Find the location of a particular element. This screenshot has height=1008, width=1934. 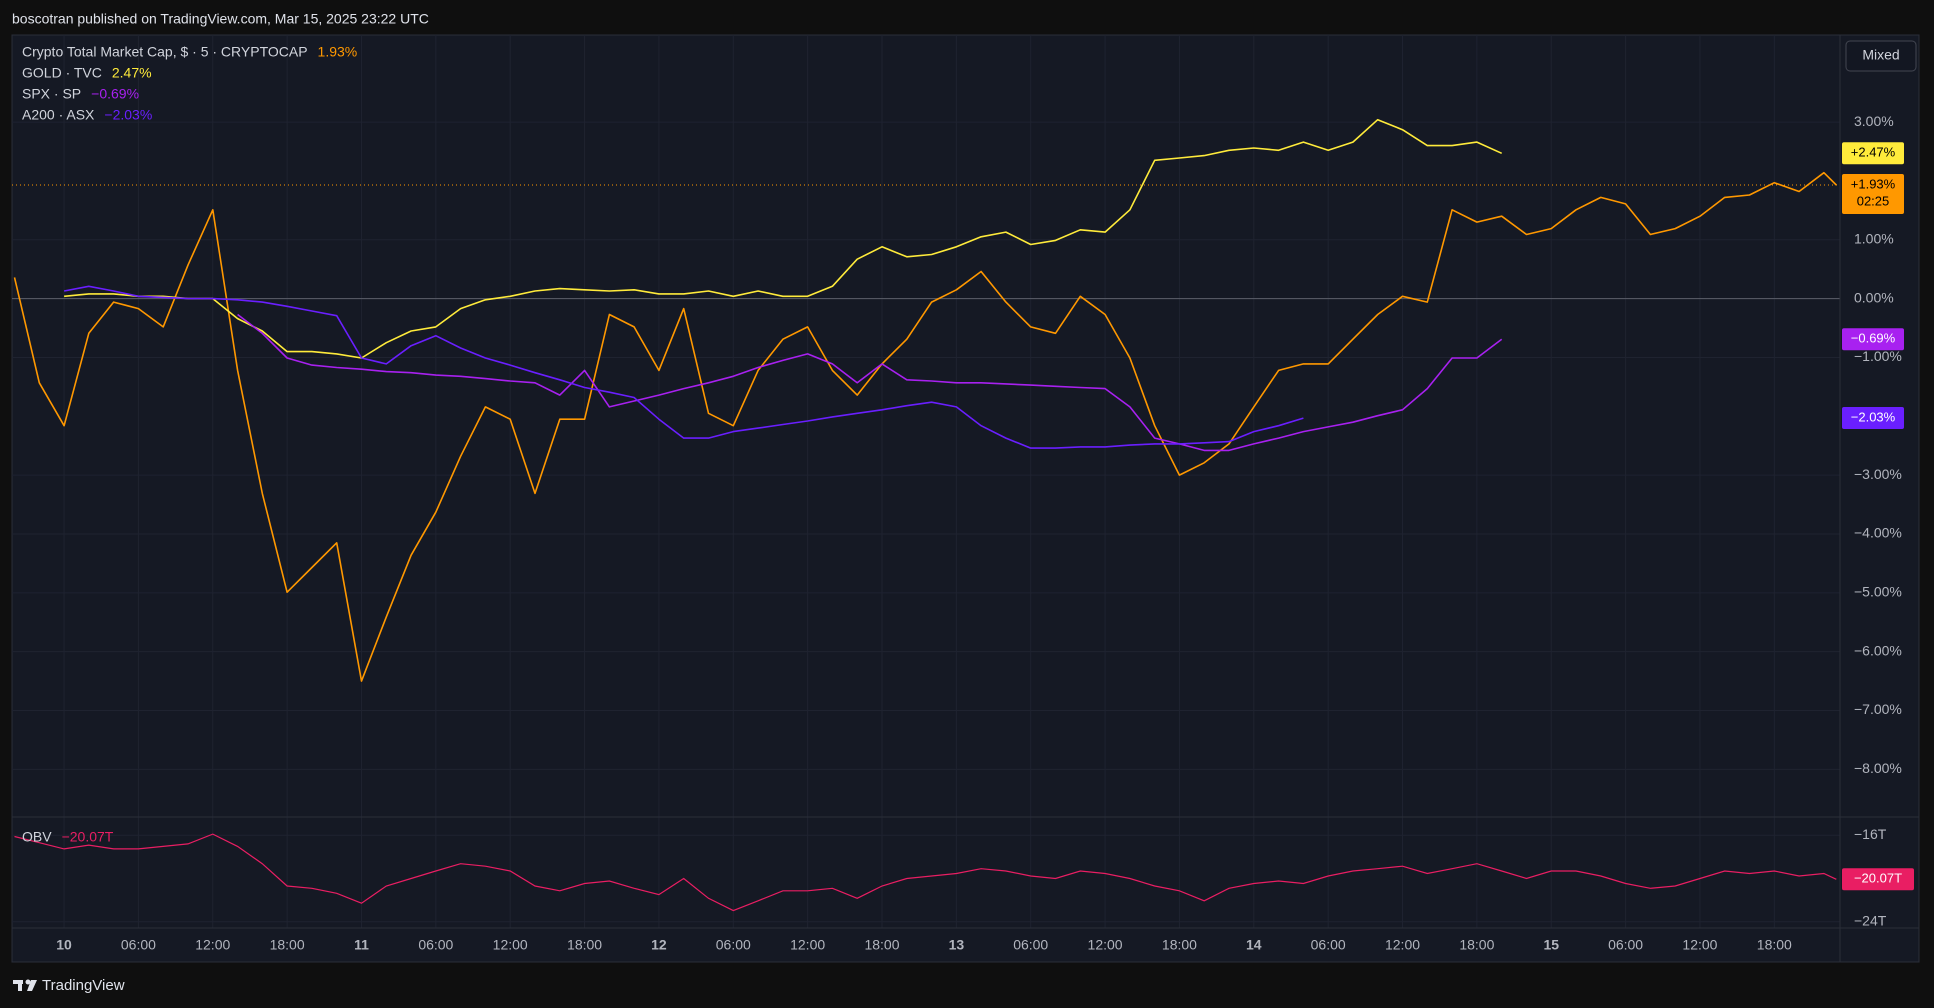

y-tick-label: −7.00% is located at coordinates (1878, 709).